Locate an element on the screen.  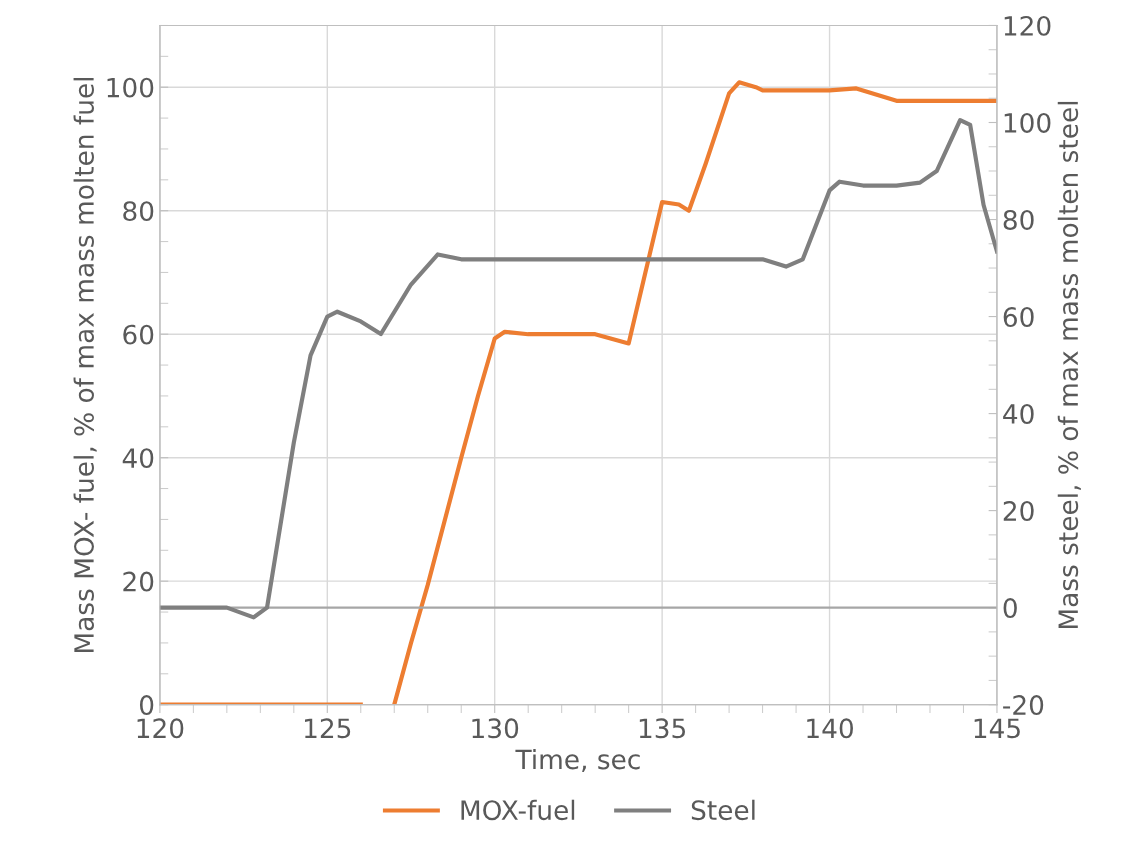
y2-tick-label: 0 is located at coordinates (1010, 608).